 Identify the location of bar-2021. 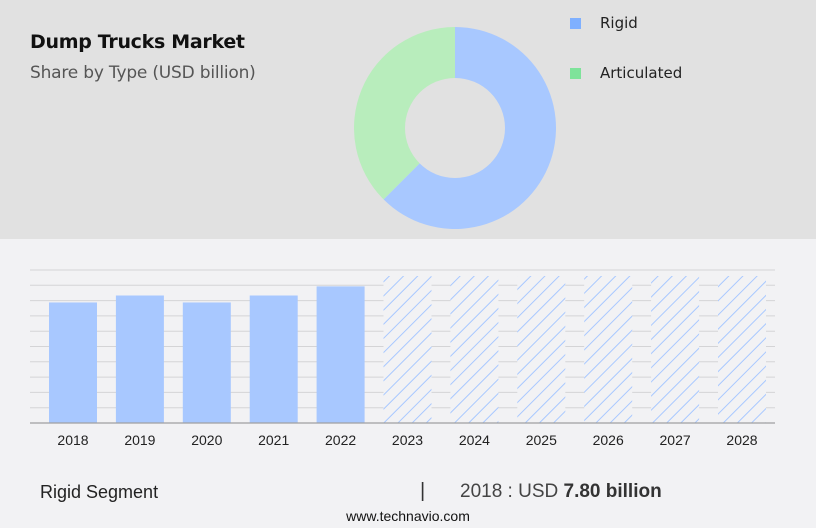
(273, 359).